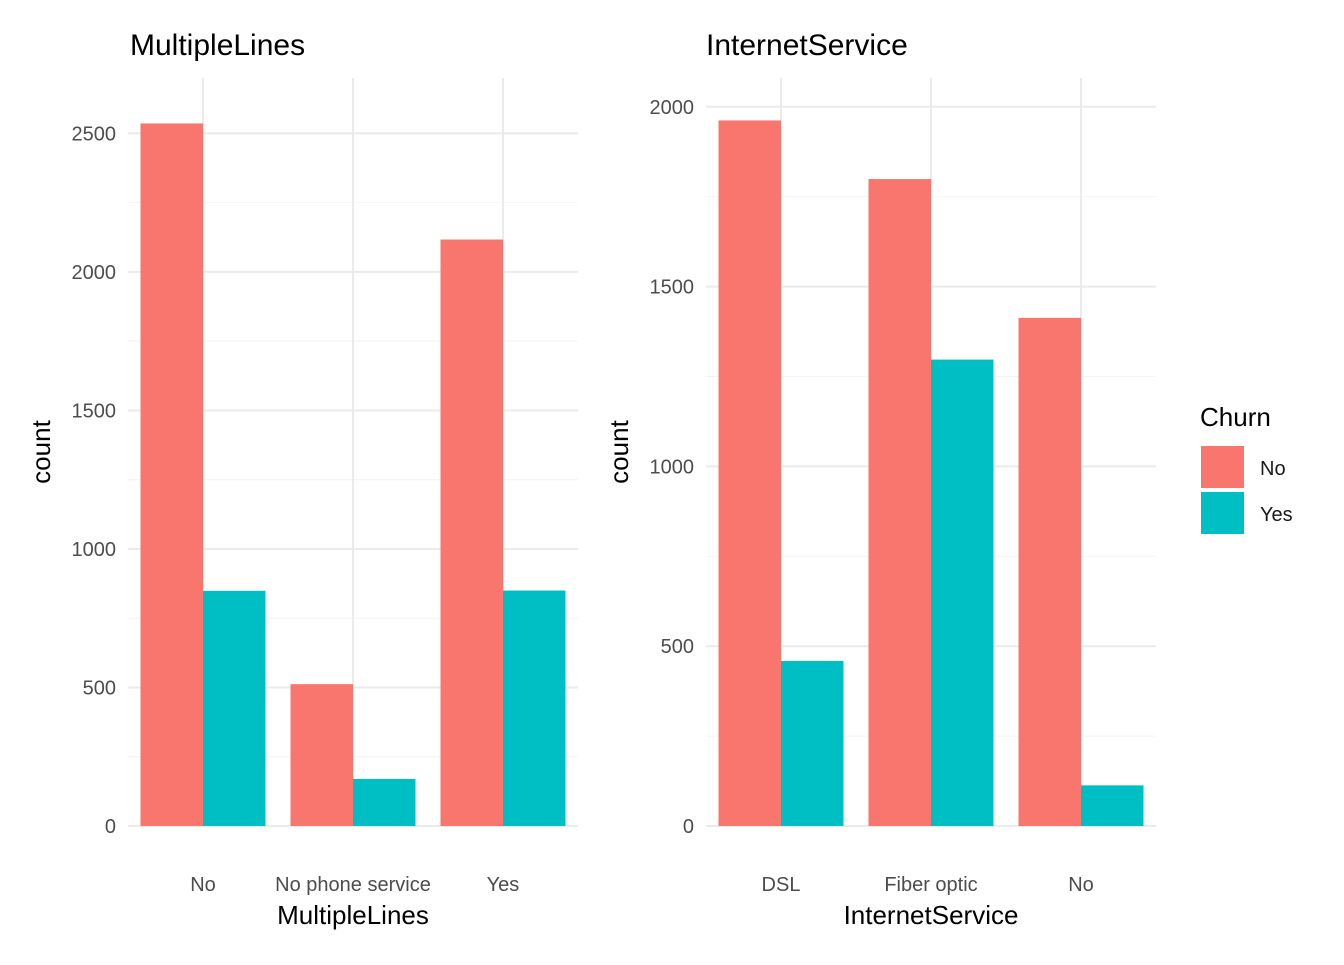 Image resolution: width=1344 pixels, height=965 pixels. Describe the element at coordinates (899, 502) in the screenshot. I see `bar-fiber-optic-no` at that location.